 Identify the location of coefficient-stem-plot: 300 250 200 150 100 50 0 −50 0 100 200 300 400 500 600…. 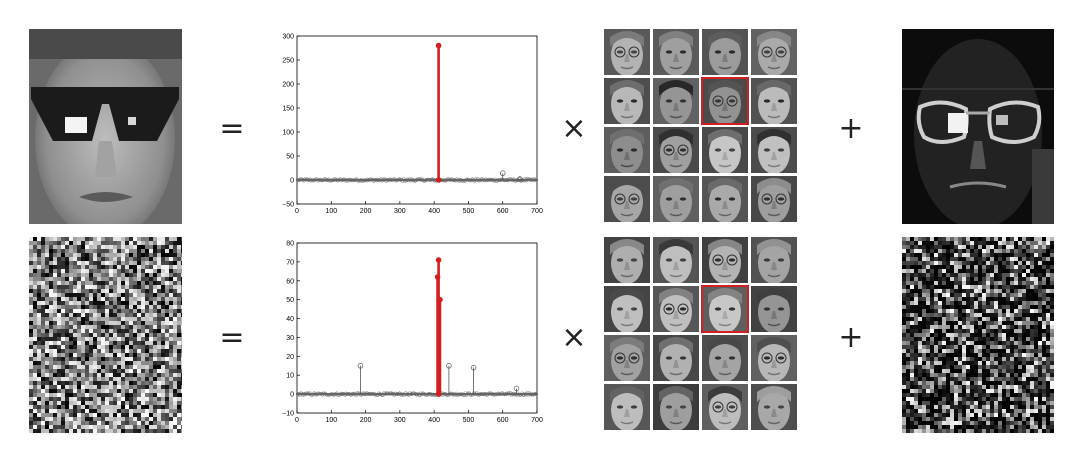
(412, 125).